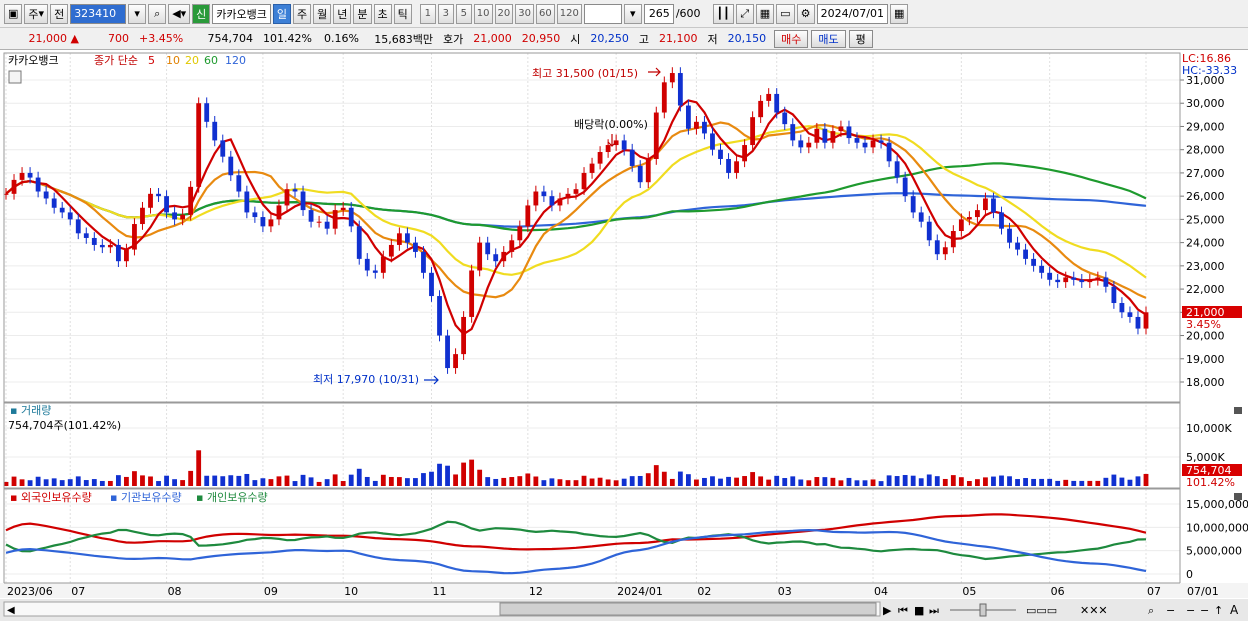  I want to click on zoom-slider, so click(983, 610).